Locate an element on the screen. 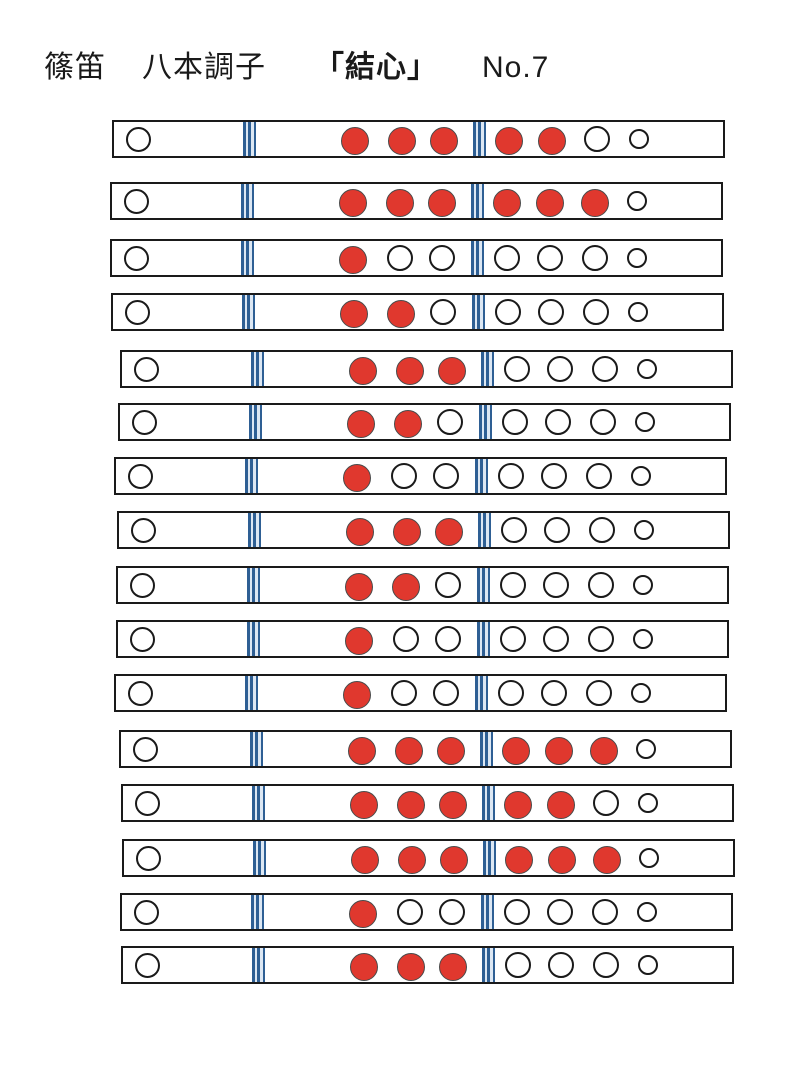 The height and width of the screenshot is (1080, 810). finger-hole-6-closed is located at coordinates (607, 860).